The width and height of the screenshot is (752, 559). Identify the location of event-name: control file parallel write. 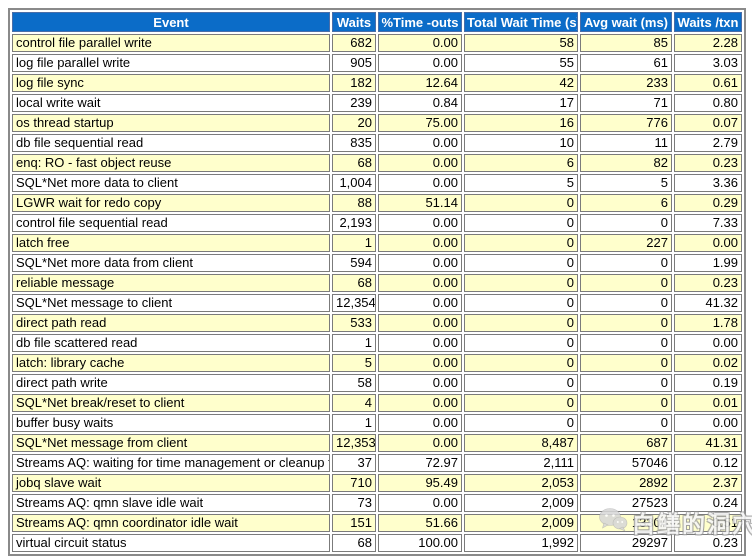
(171, 43).